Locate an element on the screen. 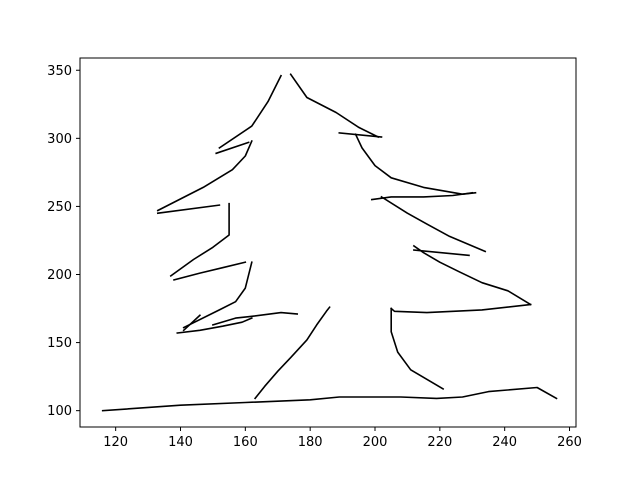 The width and height of the screenshot is (640, 480). y-tick-label-300: 300 is located at coordinates (59, 139).